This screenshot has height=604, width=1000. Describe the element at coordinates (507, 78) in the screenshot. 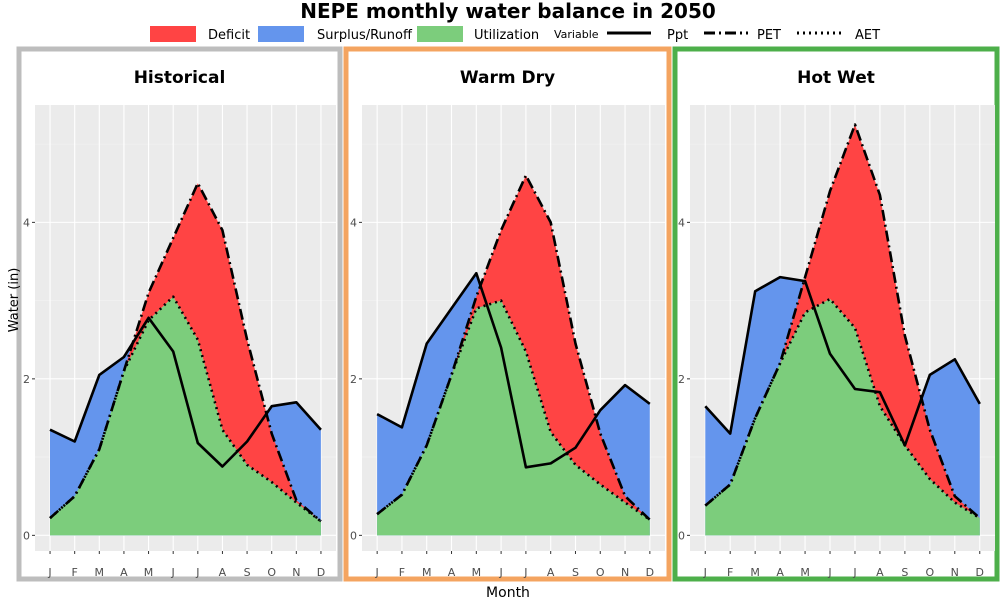

I see `panel-title-1: Warm Dry` at that location.